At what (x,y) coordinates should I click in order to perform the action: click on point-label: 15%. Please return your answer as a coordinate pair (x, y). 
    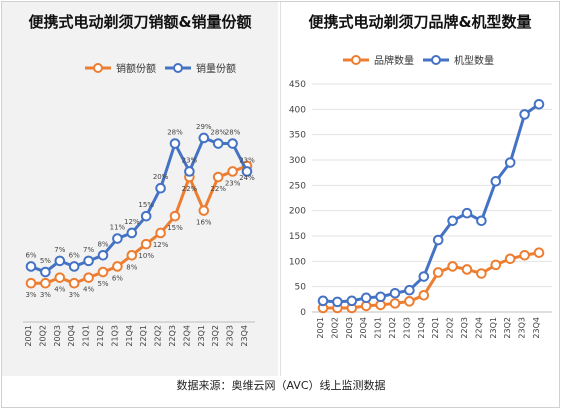
    Looking at the image, I should click on (175, 228).